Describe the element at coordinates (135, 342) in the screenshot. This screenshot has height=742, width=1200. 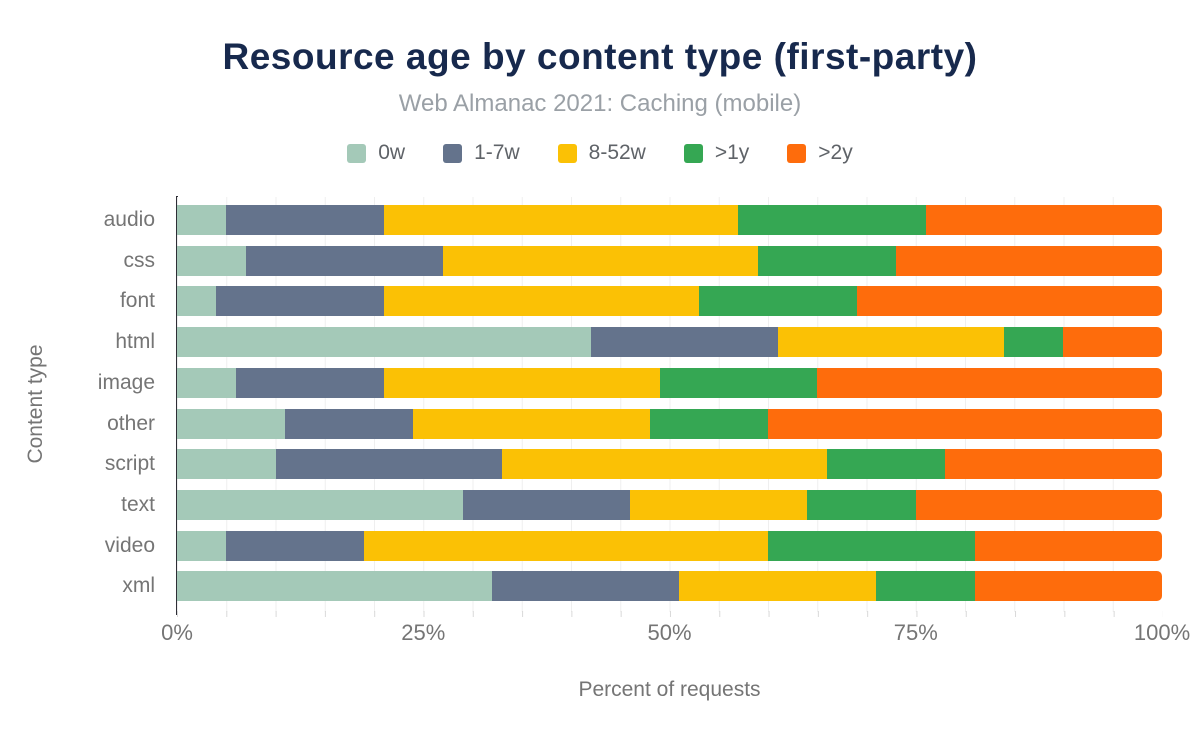
I see `category-label-html: html` at that location.